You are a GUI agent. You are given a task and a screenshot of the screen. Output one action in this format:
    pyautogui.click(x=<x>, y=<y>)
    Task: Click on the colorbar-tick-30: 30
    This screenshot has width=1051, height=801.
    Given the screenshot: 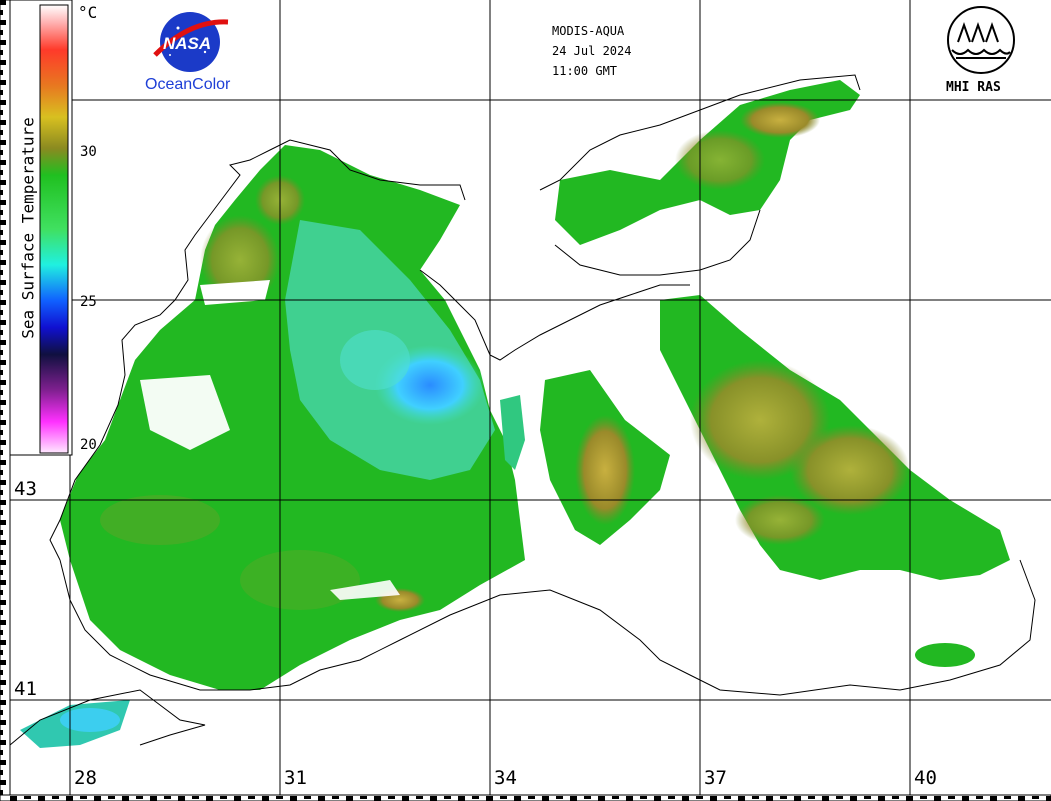 What is the action you would take?
    pyautogui.click(x=88, y=152)
    